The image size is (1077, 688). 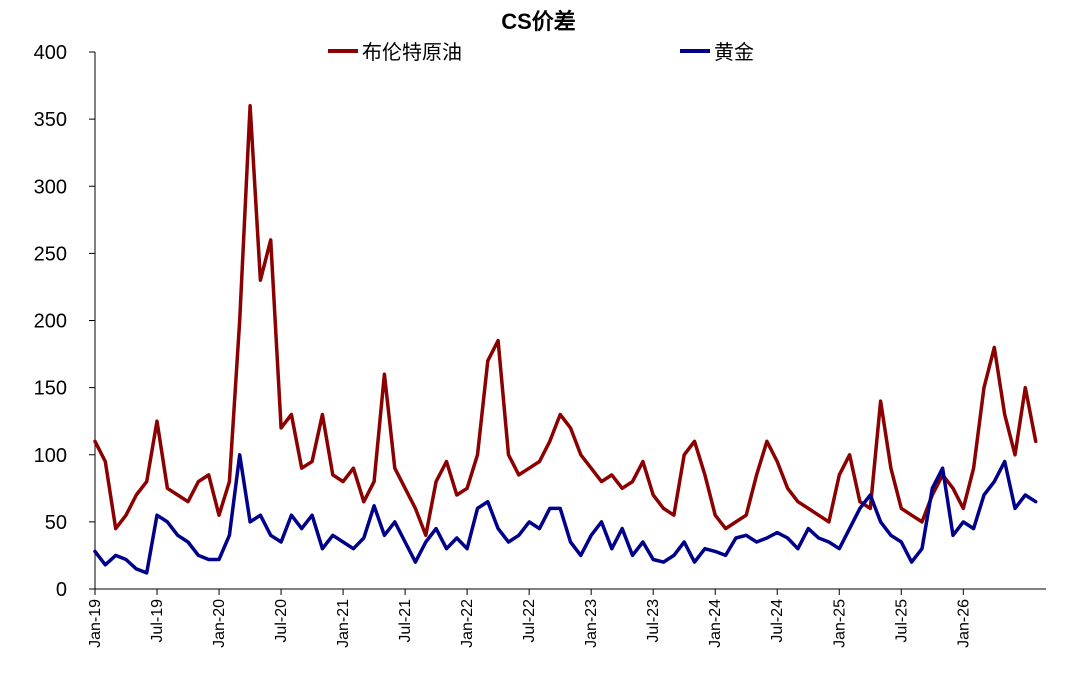 What do you see at coordinates (50, 389) in the screenshot?
I see `y-tick-label: 150` at bounding box center [50, 389].